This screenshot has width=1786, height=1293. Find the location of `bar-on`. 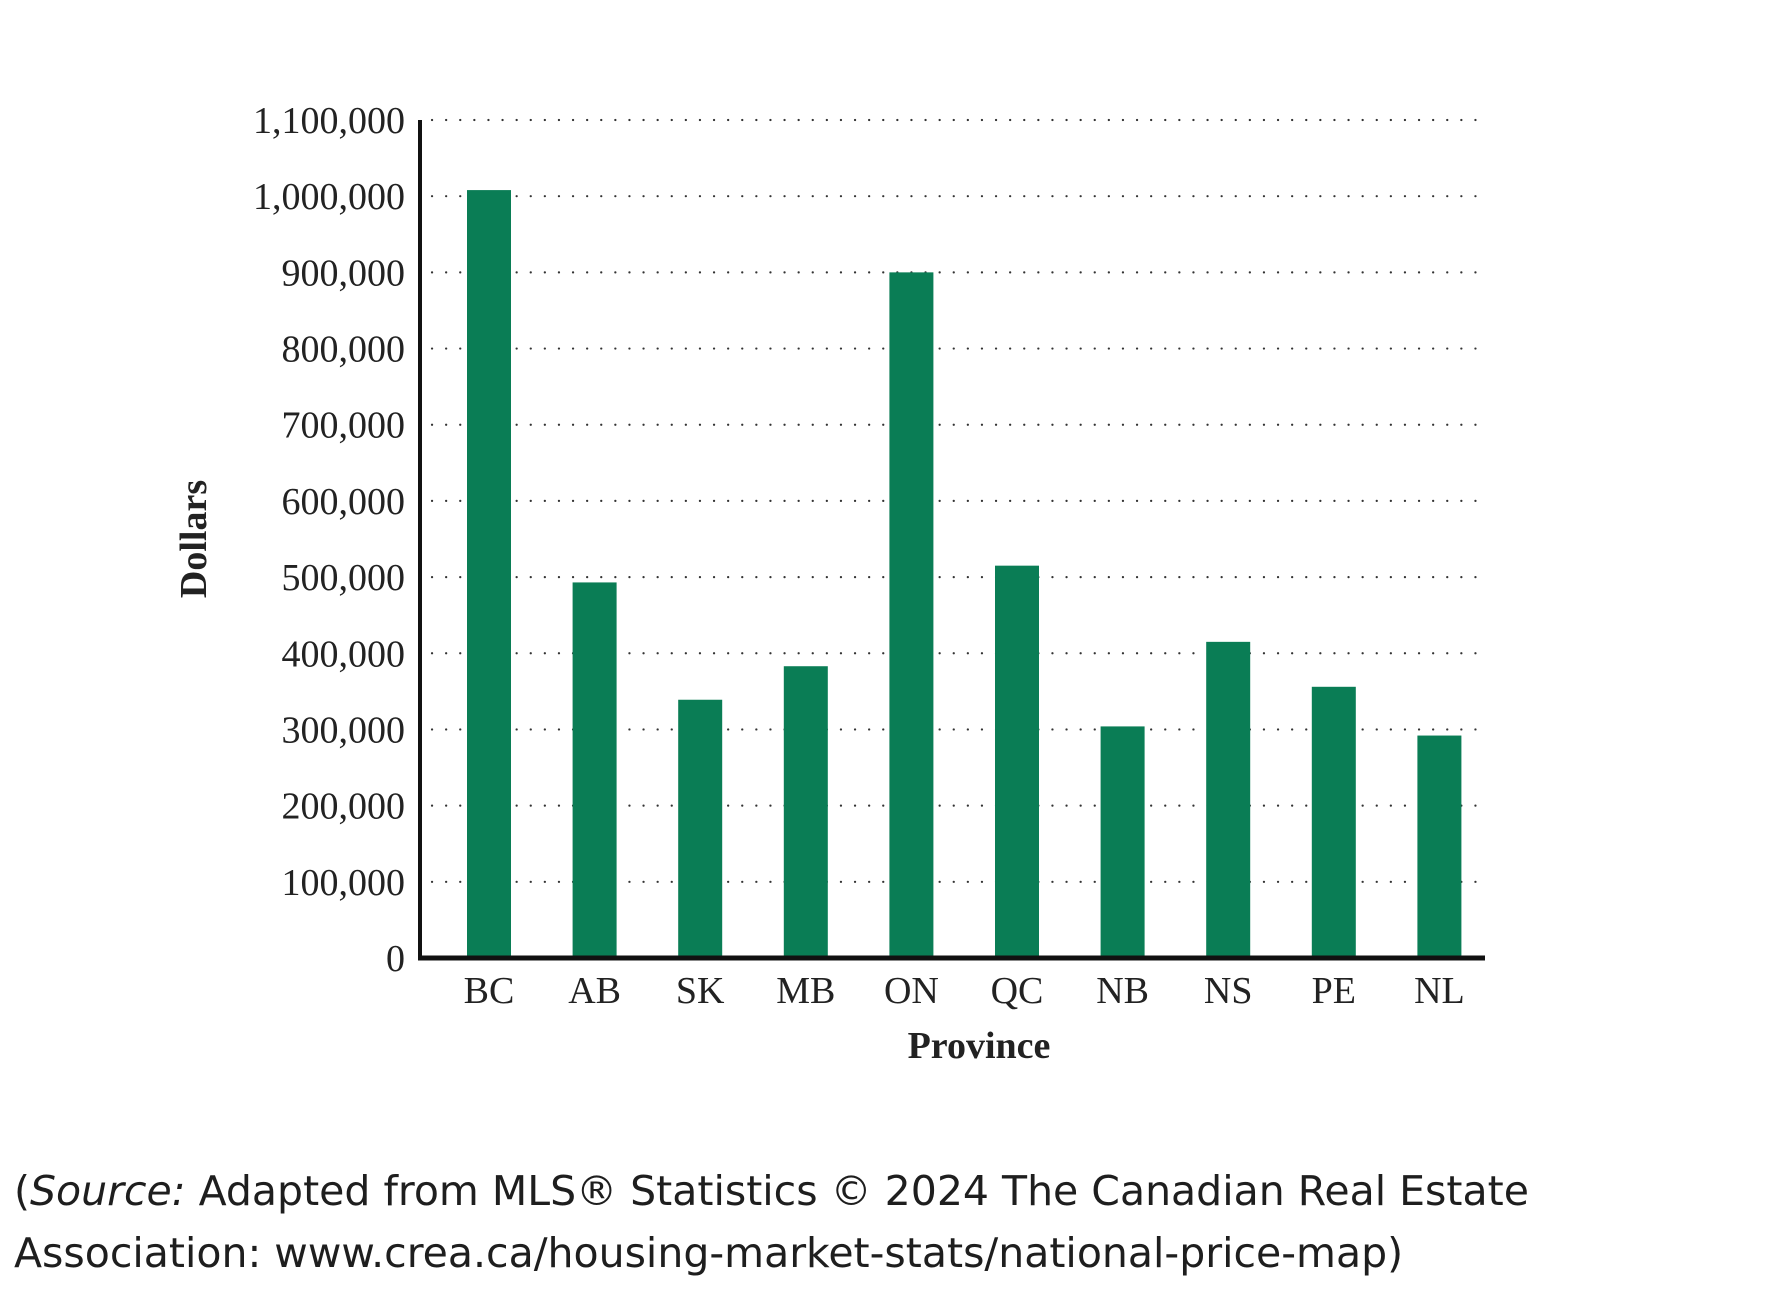

bar-on is located at coordinates (911, 615).